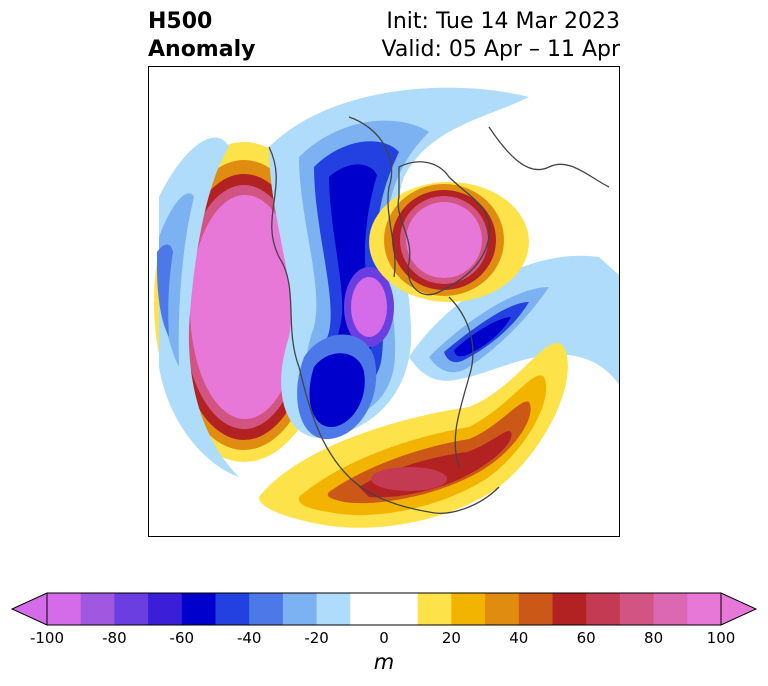 The image size is (768, 686). I want to click on colorbar-extend-high, so click(739, 609).